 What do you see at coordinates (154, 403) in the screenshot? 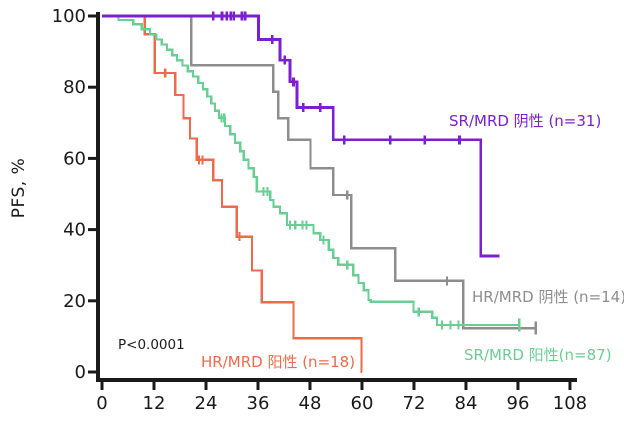
I see `x-tick-label: 12` at bounding box center [154, 403].